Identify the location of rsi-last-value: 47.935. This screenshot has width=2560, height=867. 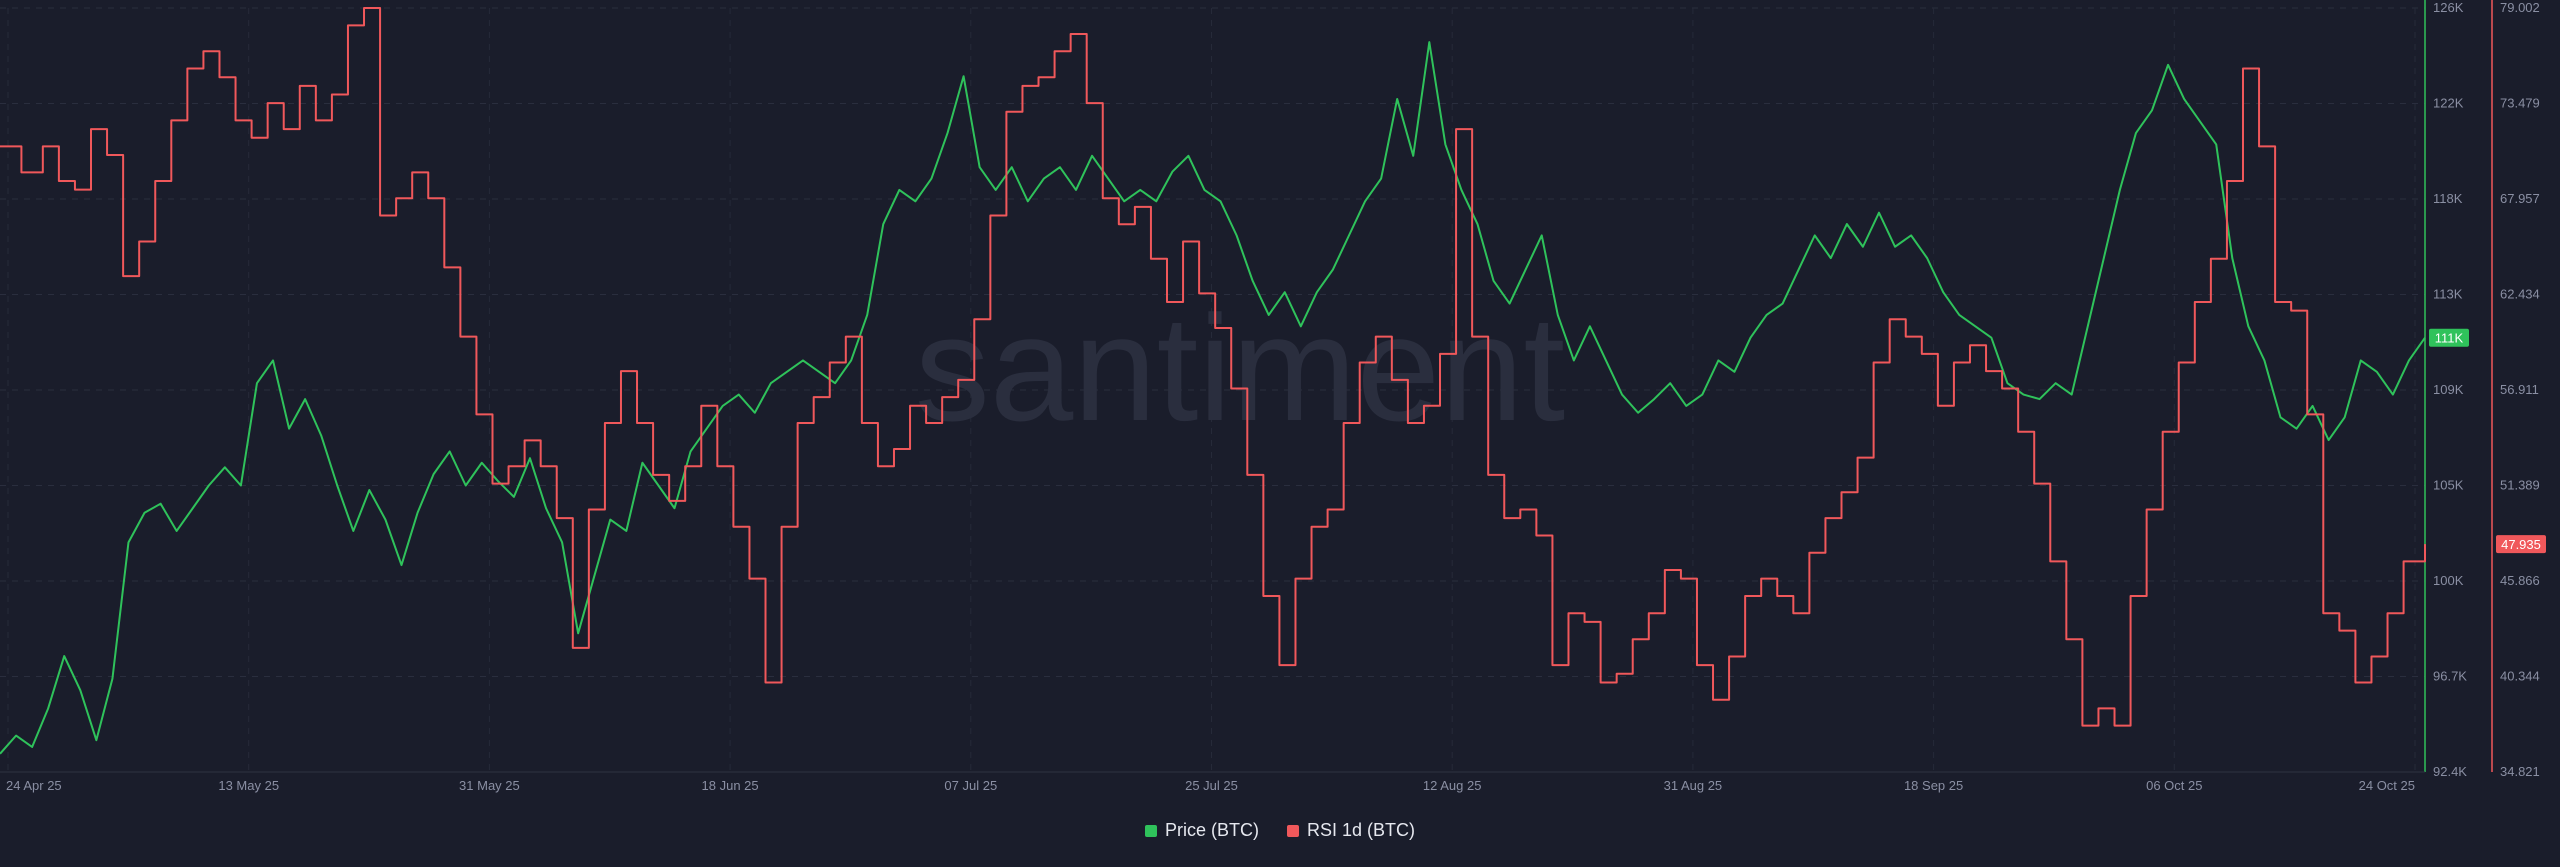
(2521, 544).